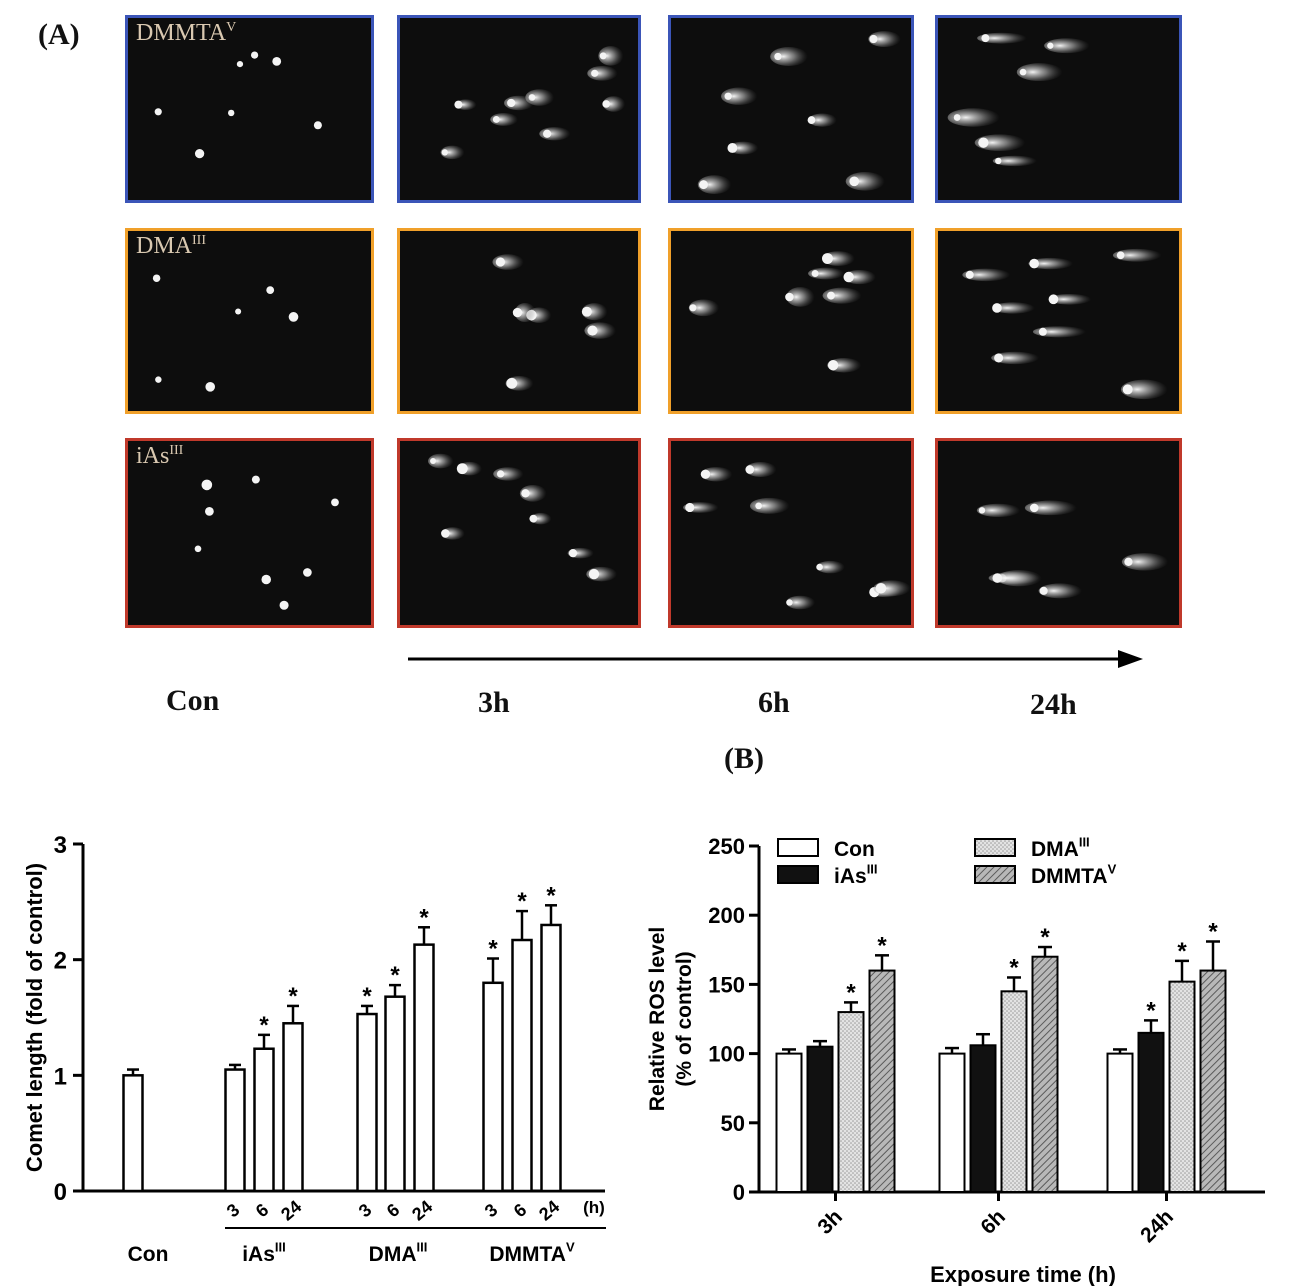 The width and height of the screenshot is (1299, 1286). I want to click on micrograph-dmmta-6h, so click(791, 109).